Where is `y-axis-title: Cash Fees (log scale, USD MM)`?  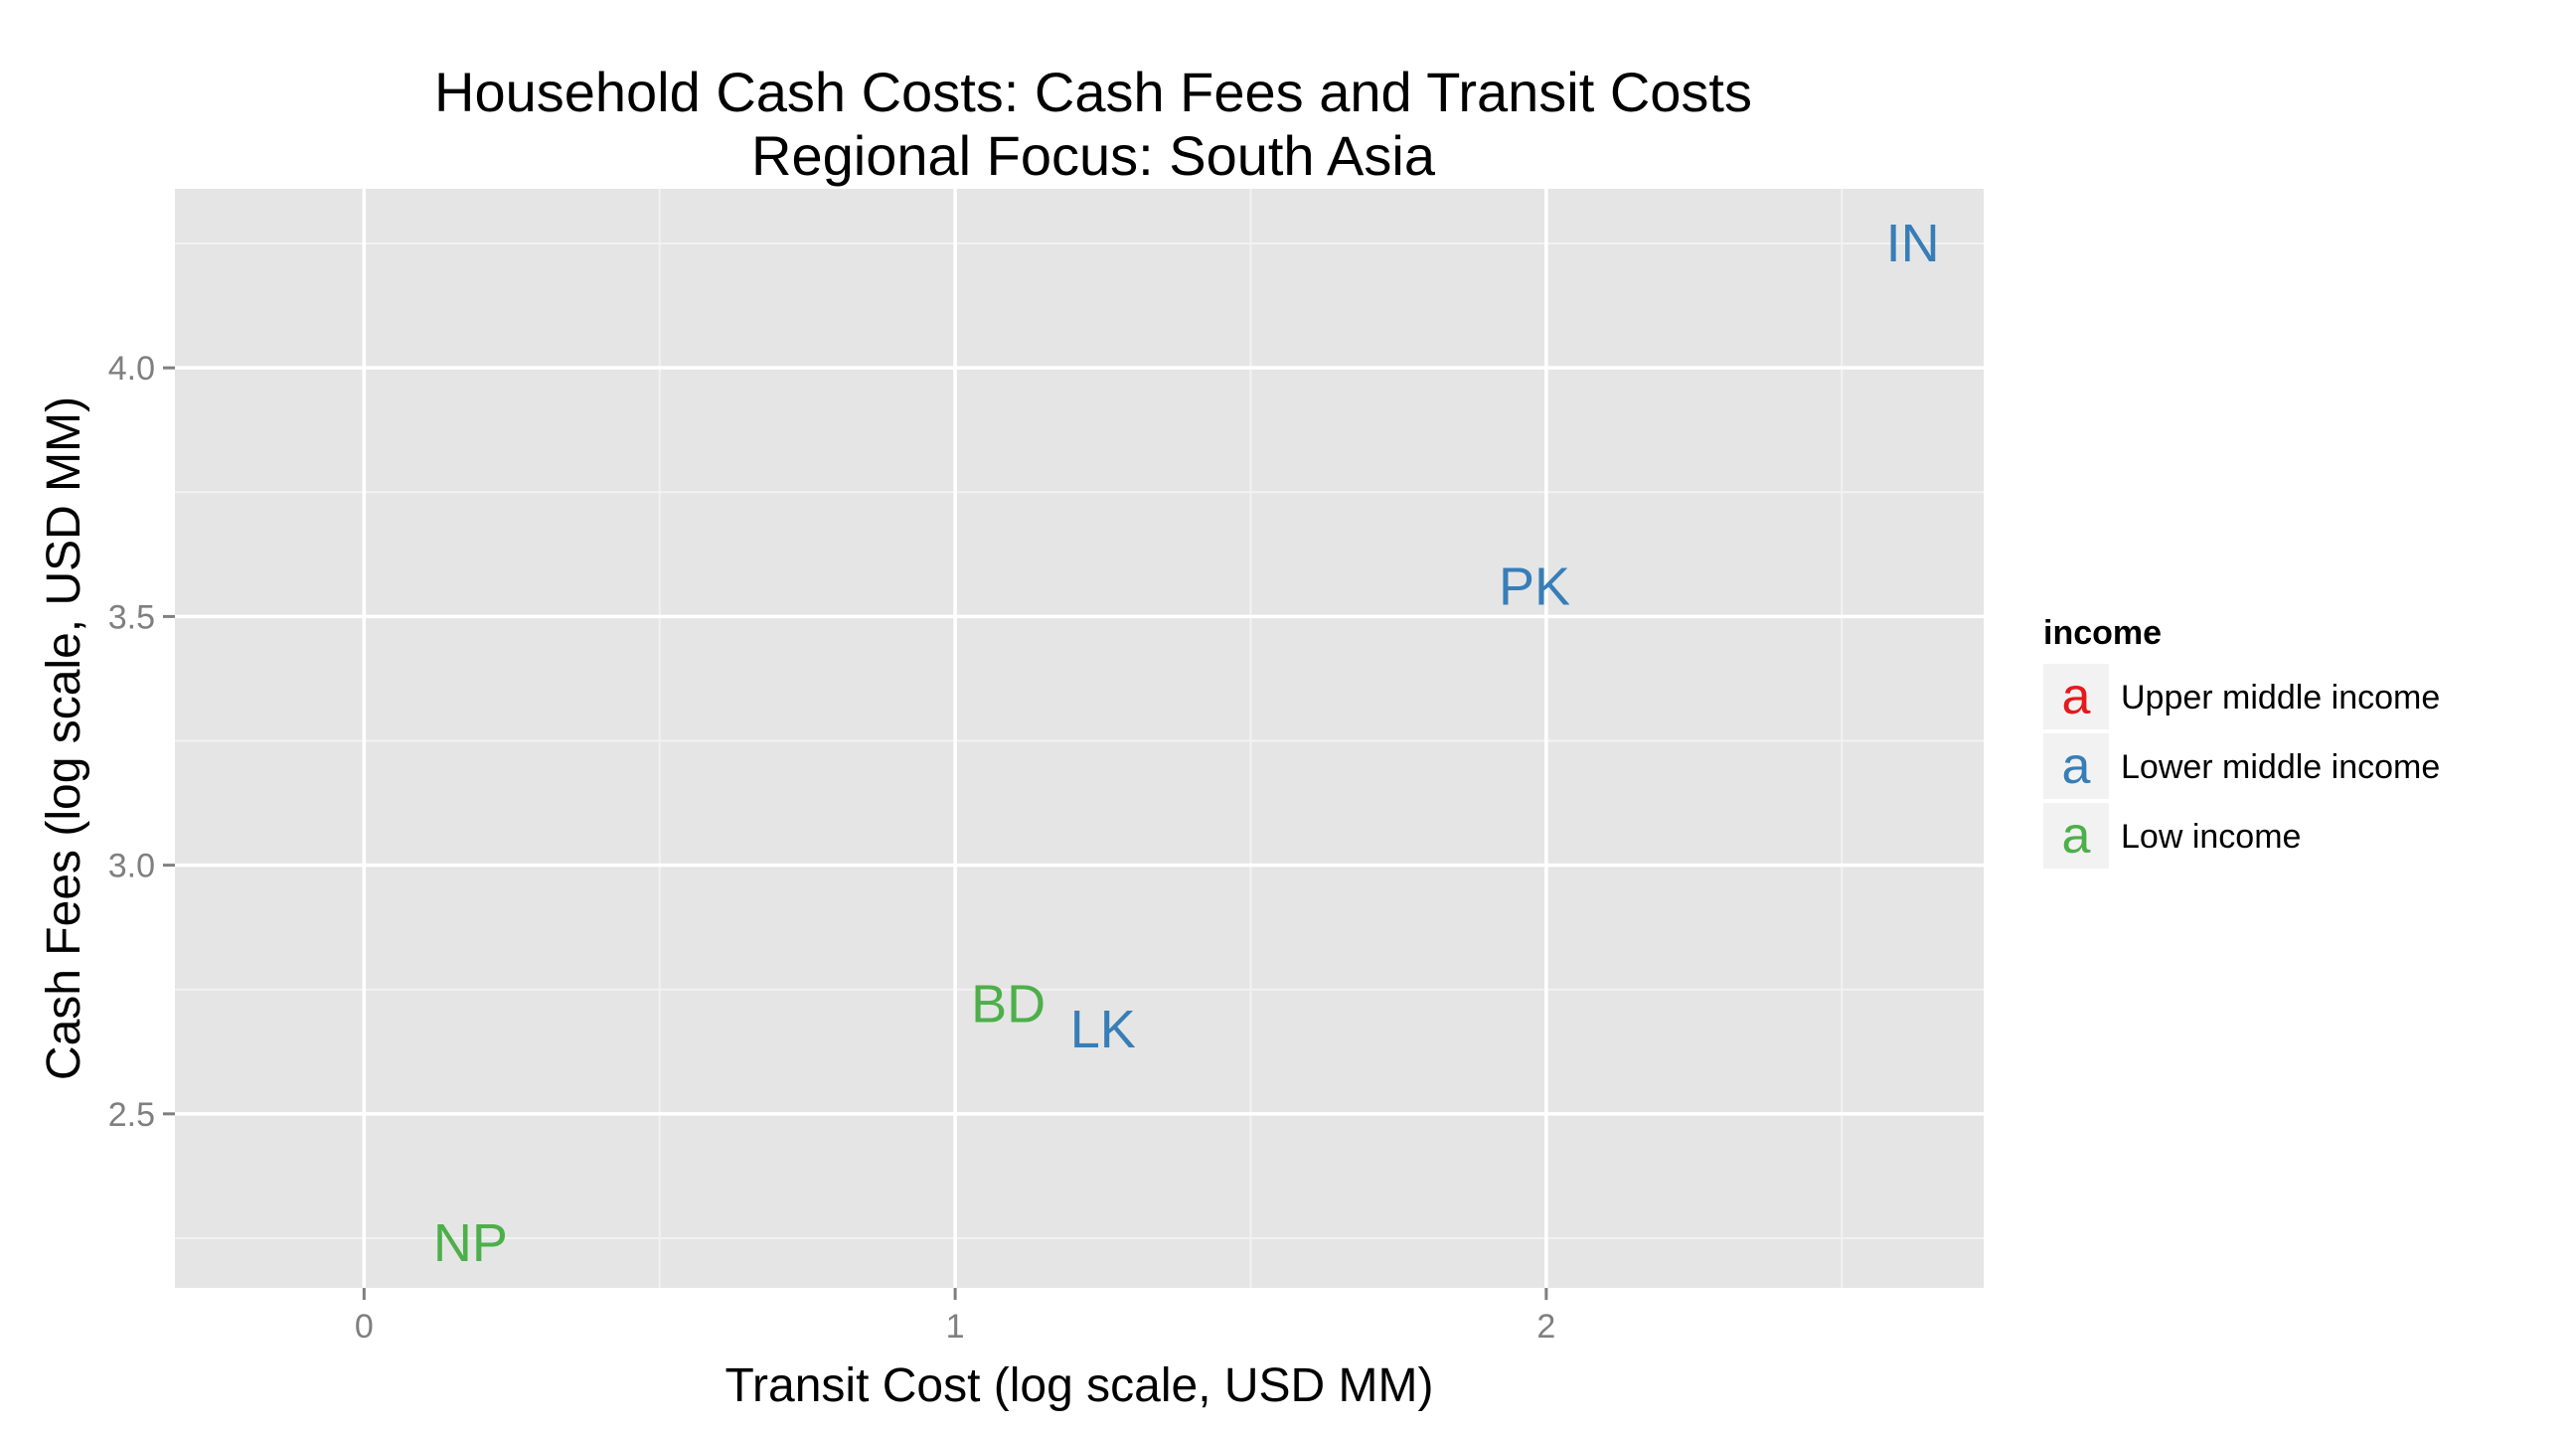
y-axis-title: Cash Fees (log scale, USD MM) is located at coordinates (64, 738).